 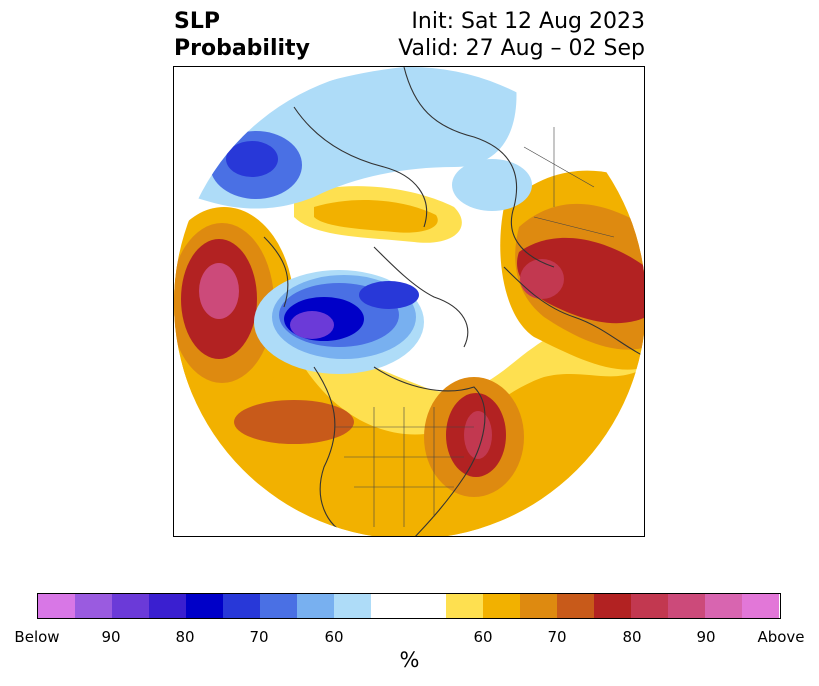 I want to click on colorbar-tick-label: Above, so click(x=781, y=637).